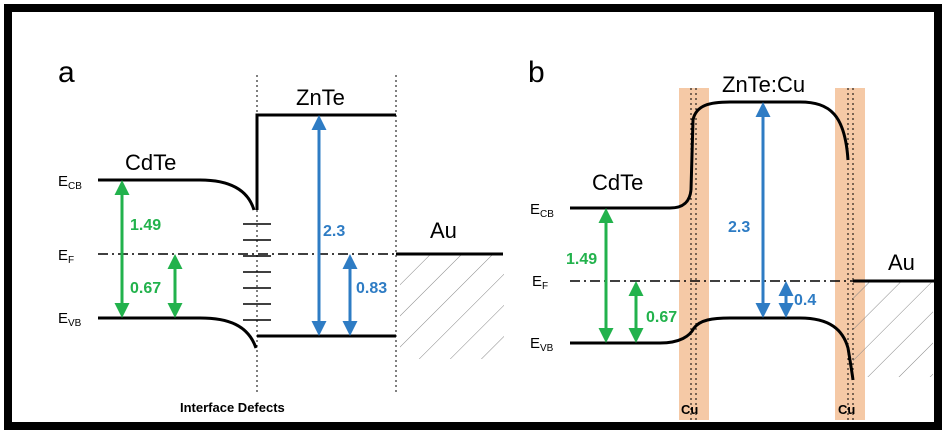 Image resolution: width=946 pixels, height=432 pixels. Describe the element at coordinates (763, 84) in the screenshot. I see `panel-b-znte-label: ZnTe:Cu` at that location.